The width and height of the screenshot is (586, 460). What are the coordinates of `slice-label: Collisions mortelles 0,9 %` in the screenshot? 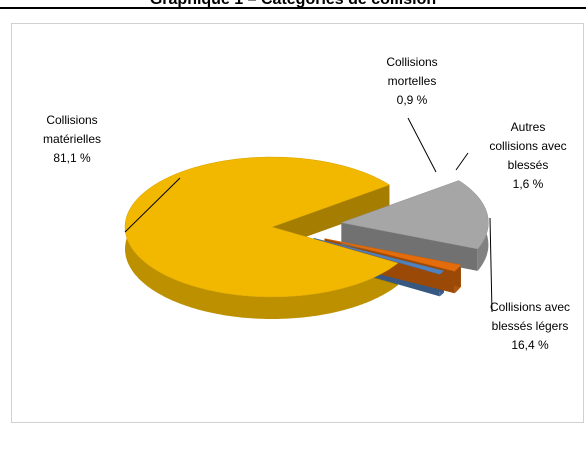 It's located at (411, 81).